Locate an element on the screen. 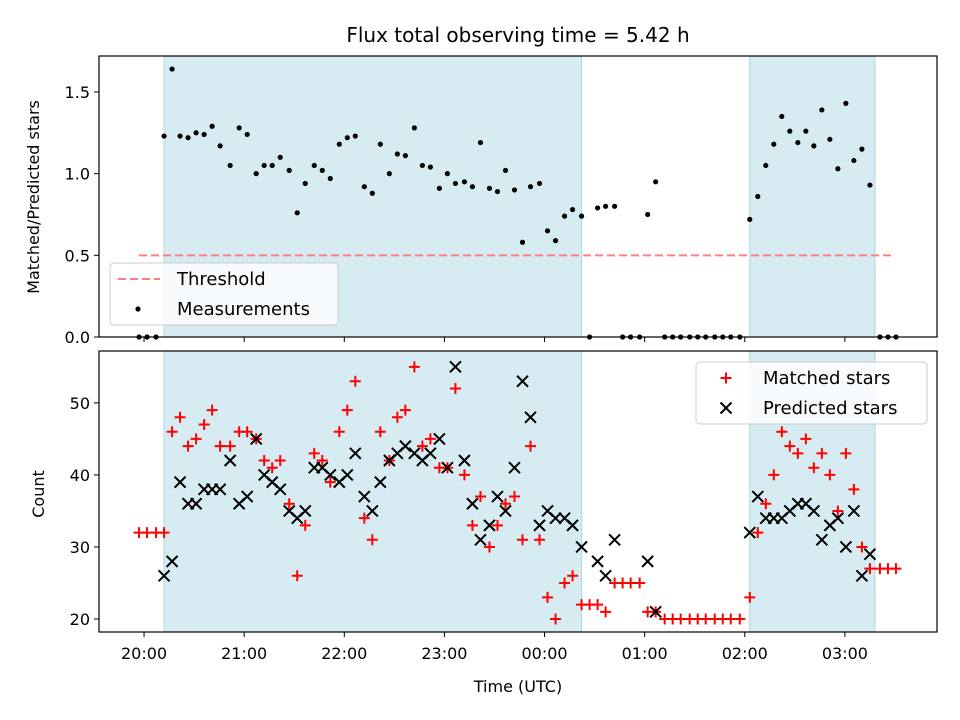 The image size is (960, 720). x-tick-label: 23:00 is located at coordinates (444, 653).